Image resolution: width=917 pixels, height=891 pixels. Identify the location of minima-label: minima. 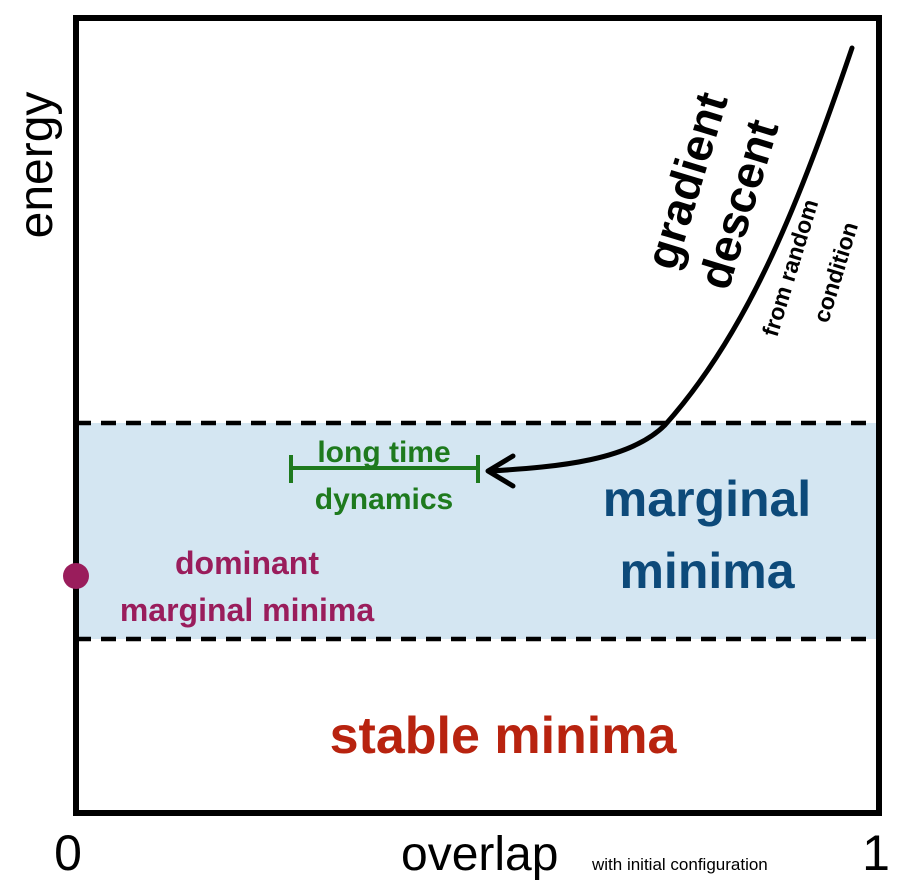
(707, 571).